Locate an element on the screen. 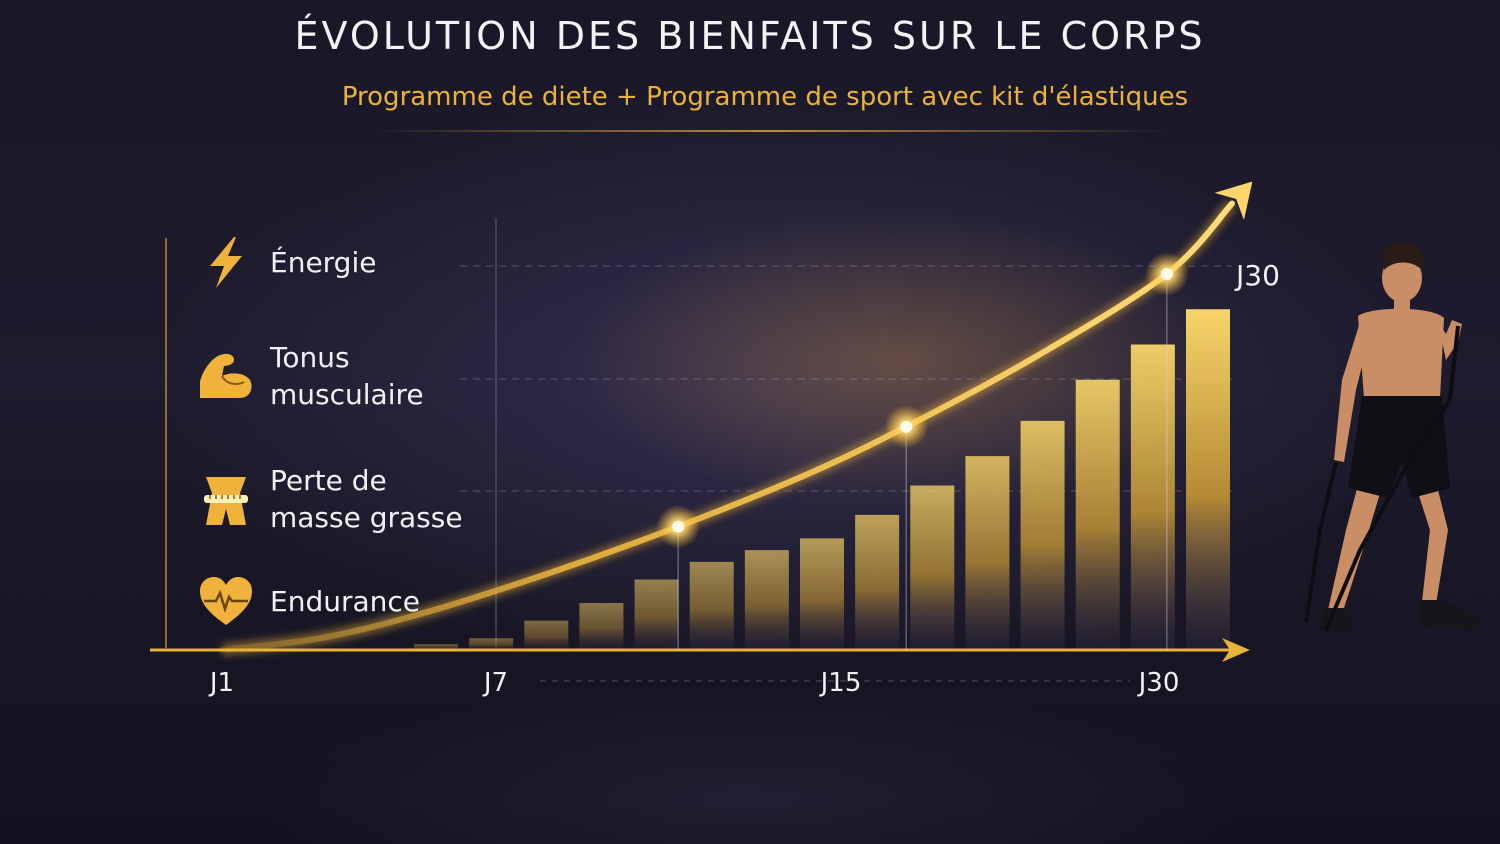 This screenshot has width=1500, height=844. lightning-icon is located at coordinates (226, 262).